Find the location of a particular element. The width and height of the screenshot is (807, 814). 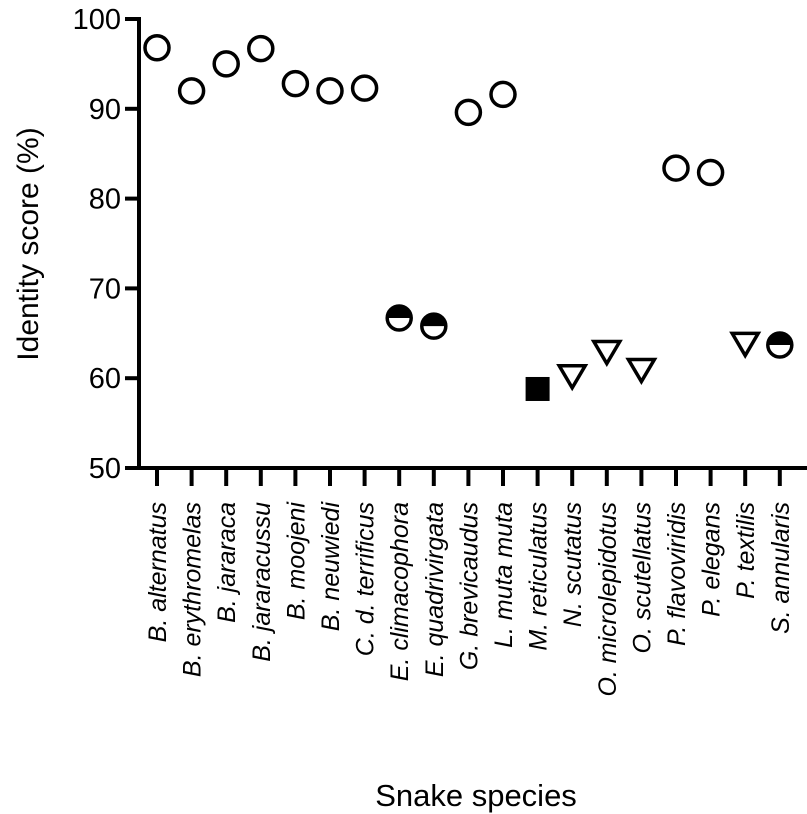

x-tick-label: C. d. terrificus is located at coordinates (366, 579).